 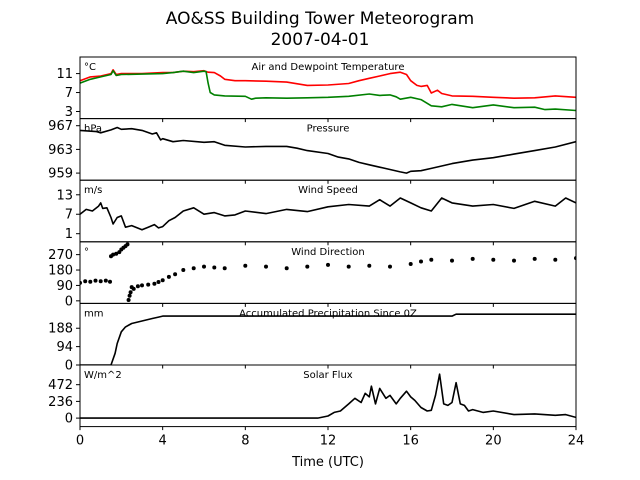 I want to click on panel-5-ytick-label: 472, so click(x=60, y=385).